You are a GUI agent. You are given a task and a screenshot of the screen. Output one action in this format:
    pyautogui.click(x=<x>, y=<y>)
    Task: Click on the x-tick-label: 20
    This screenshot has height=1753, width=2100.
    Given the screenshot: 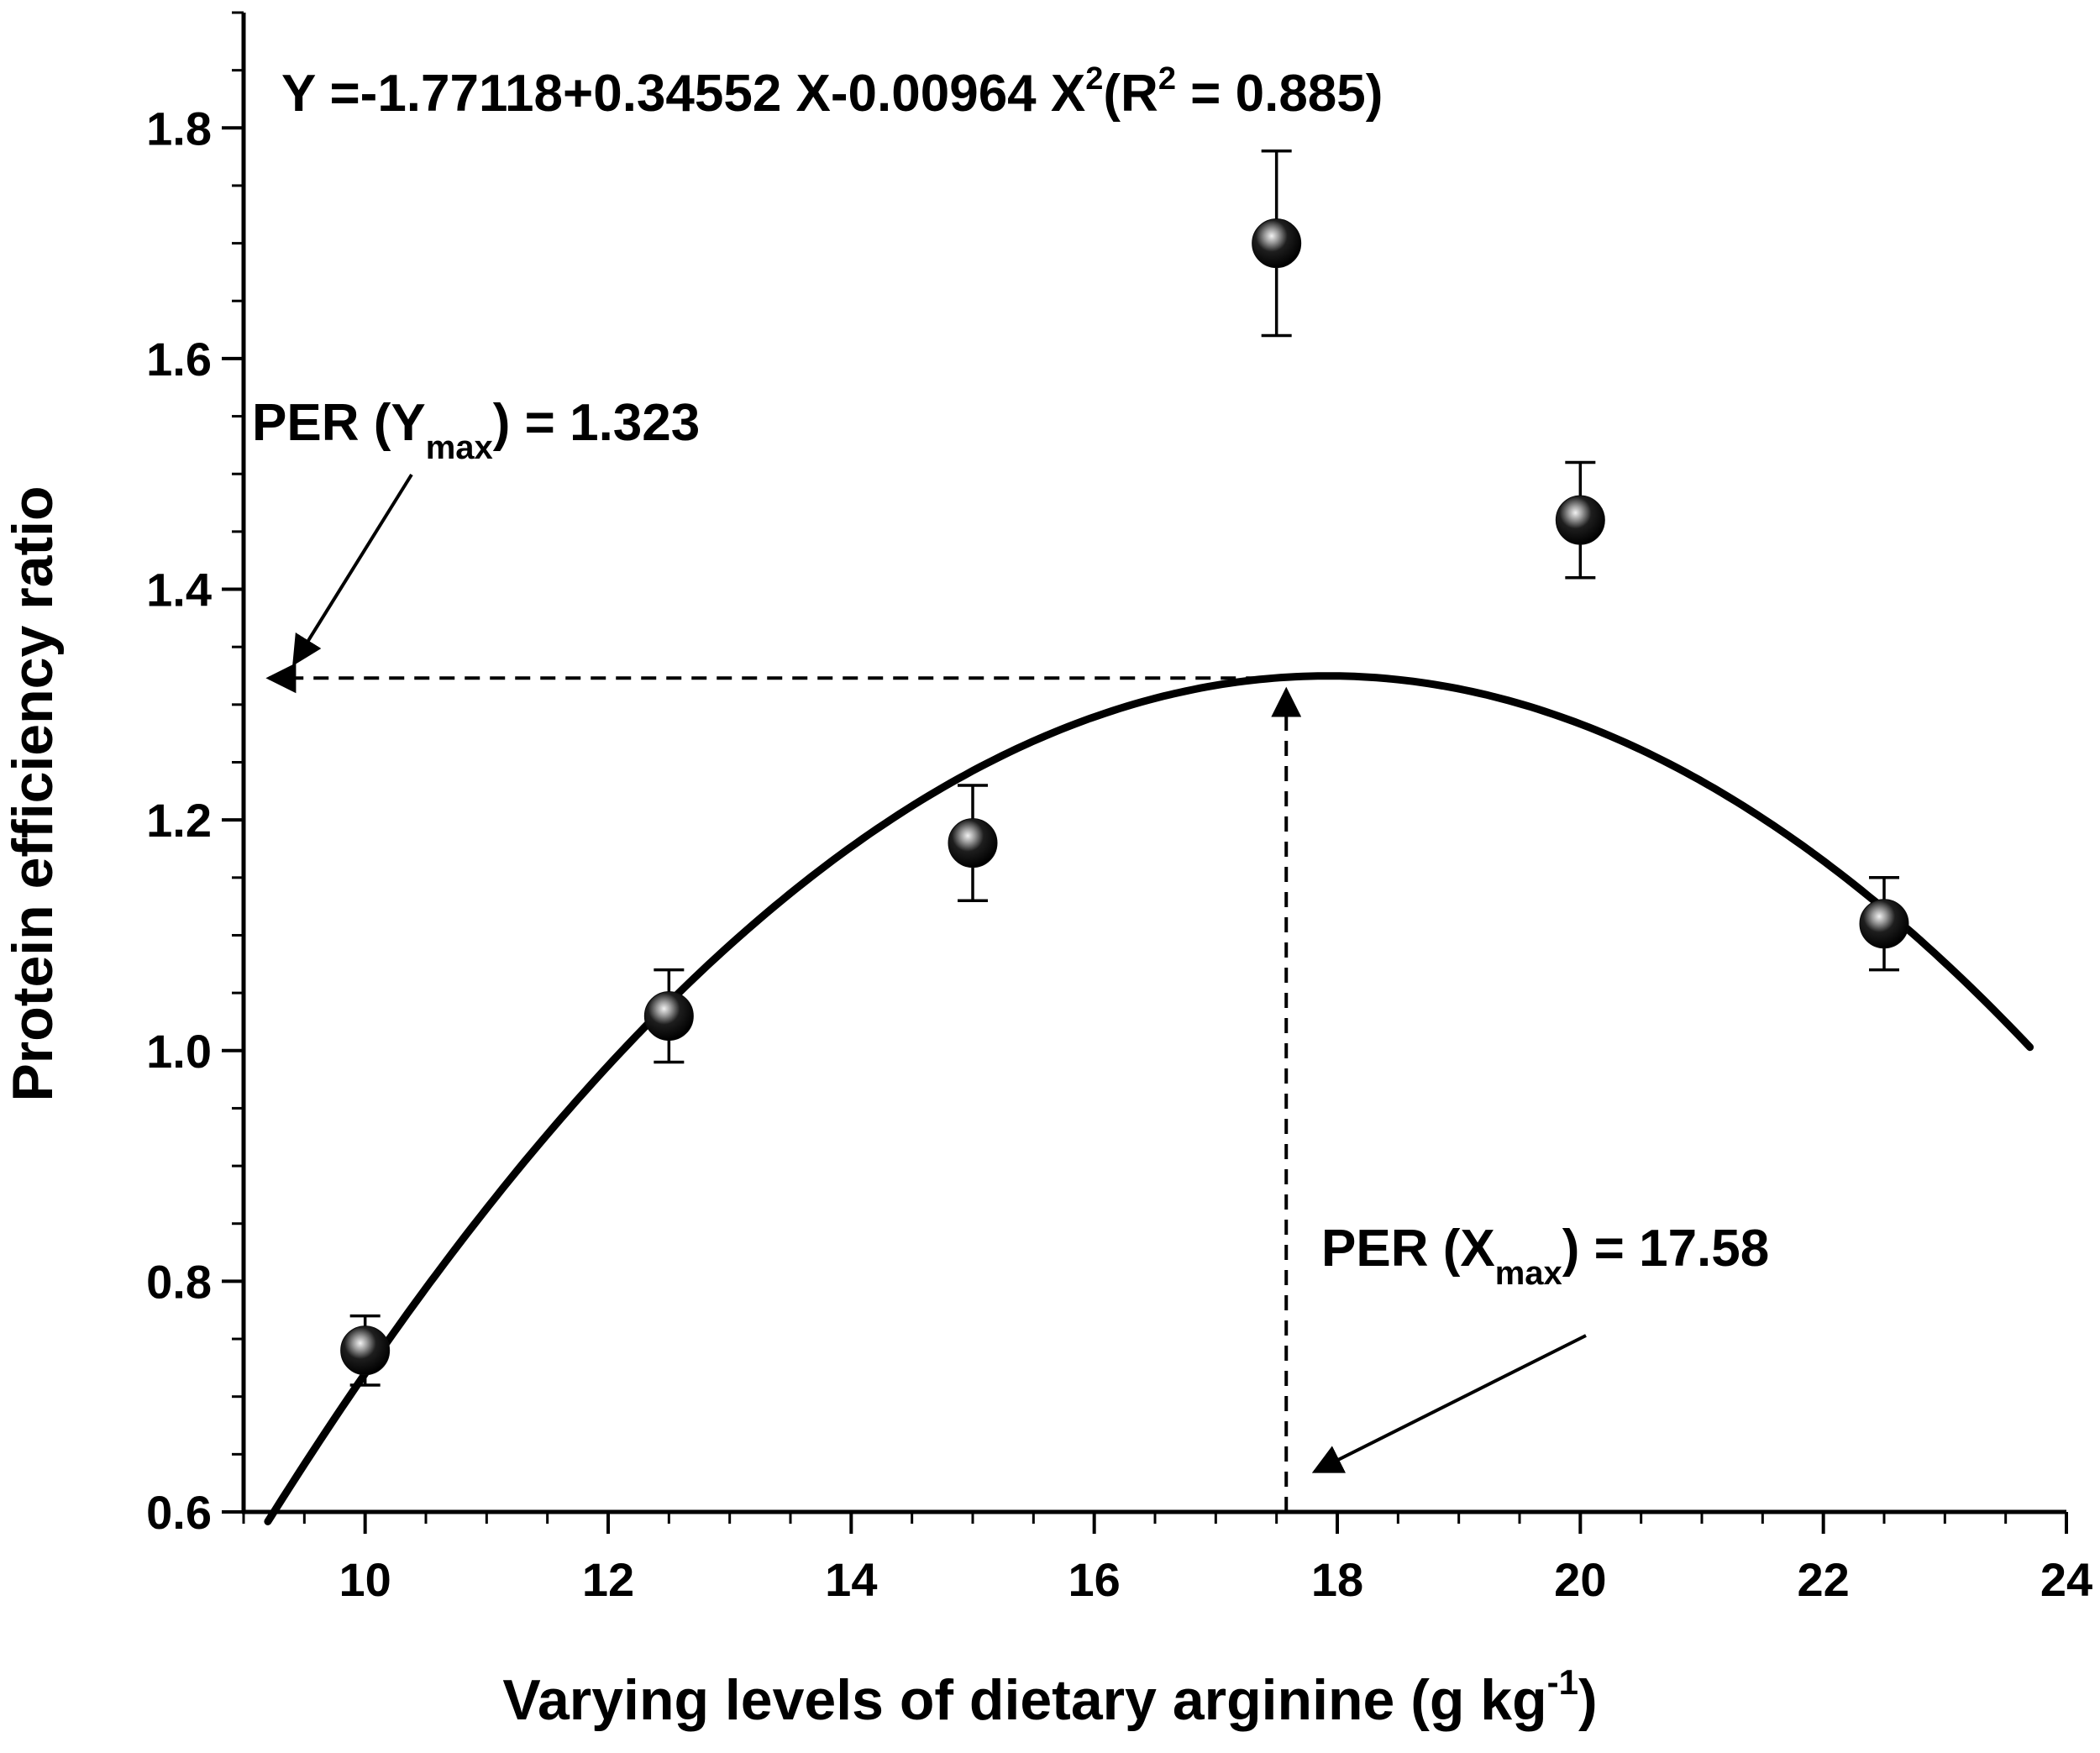 What is the action you would take?
    pyautogui.click(x=1580, y=1579)
    